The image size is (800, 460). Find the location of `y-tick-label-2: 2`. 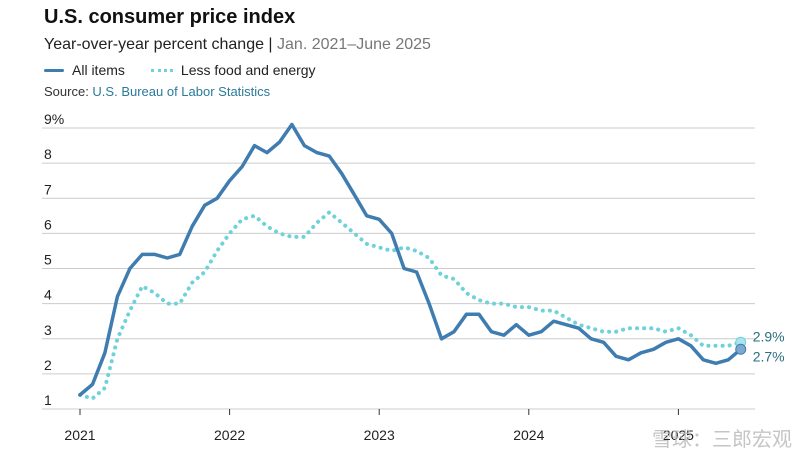

y-tick-label-2: 2 is located at coordinates (48, 365).